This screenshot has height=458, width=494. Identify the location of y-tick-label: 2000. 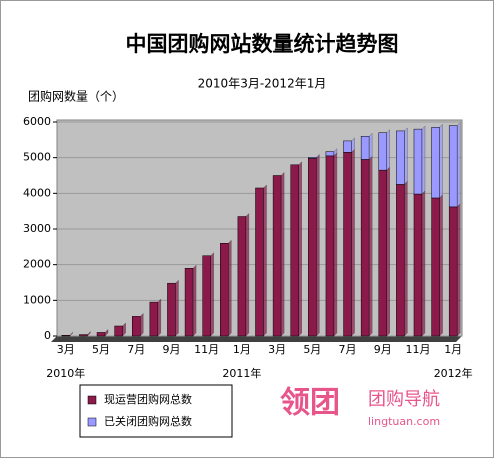
(37, 264).